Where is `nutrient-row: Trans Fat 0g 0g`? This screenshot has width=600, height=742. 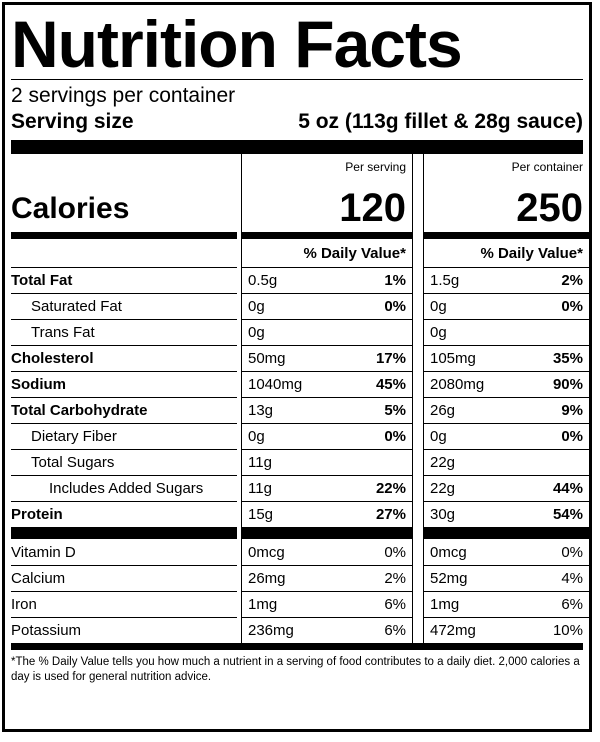 nutrient-row: Trans Fat 0g 0g is located at coordinates (300, 332).